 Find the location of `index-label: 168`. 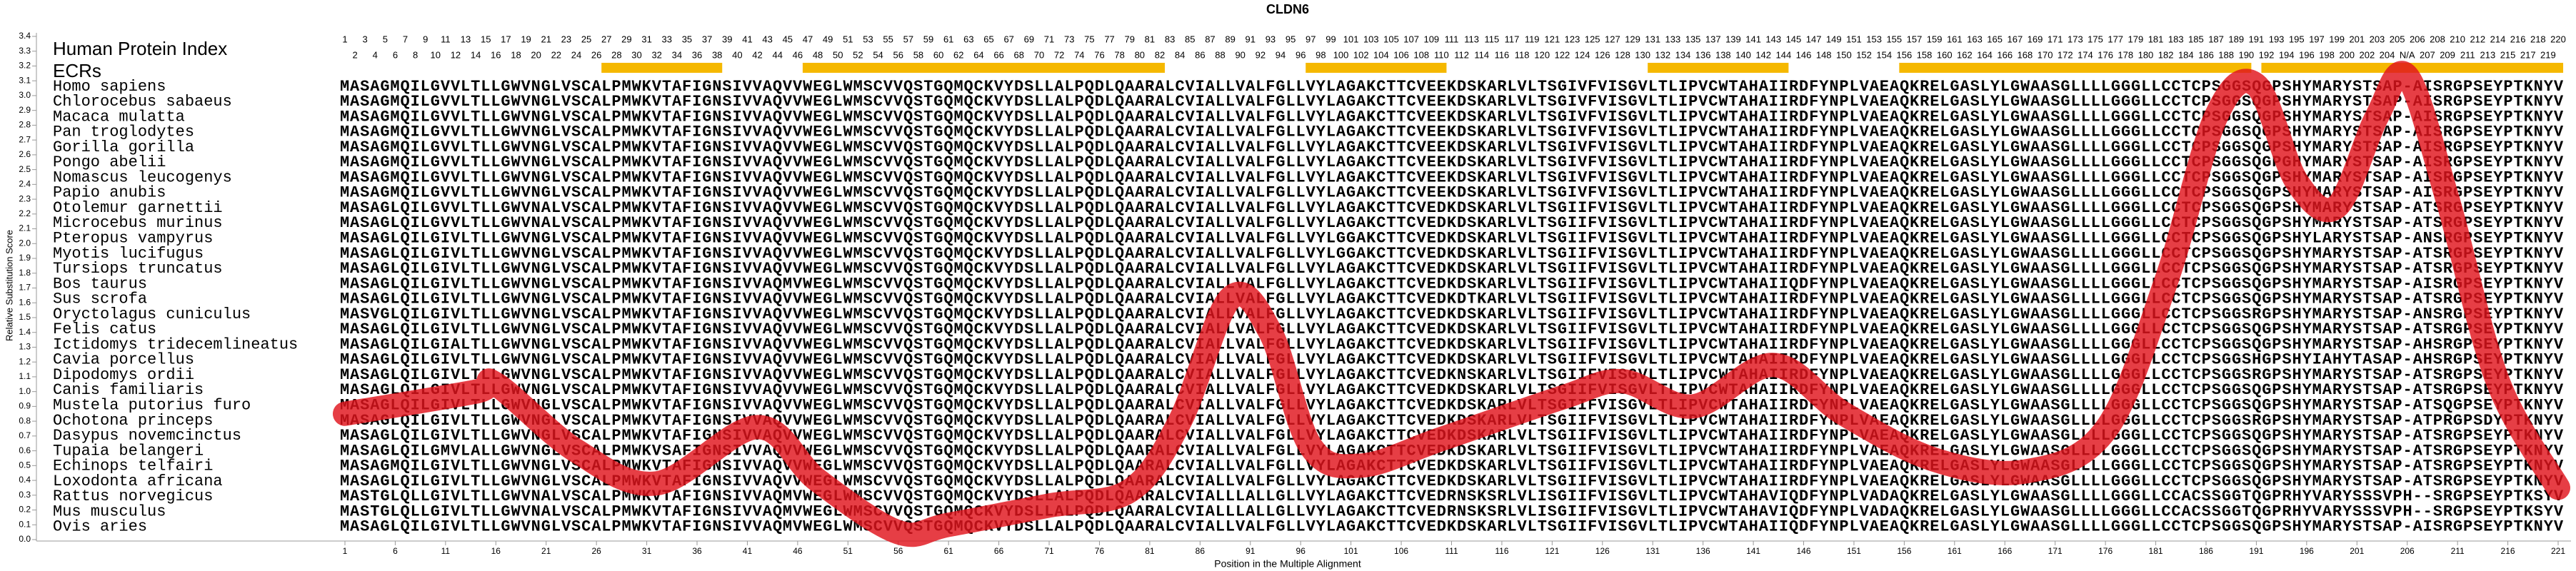

index-label: 168 is located at coordinates (2025, 54).